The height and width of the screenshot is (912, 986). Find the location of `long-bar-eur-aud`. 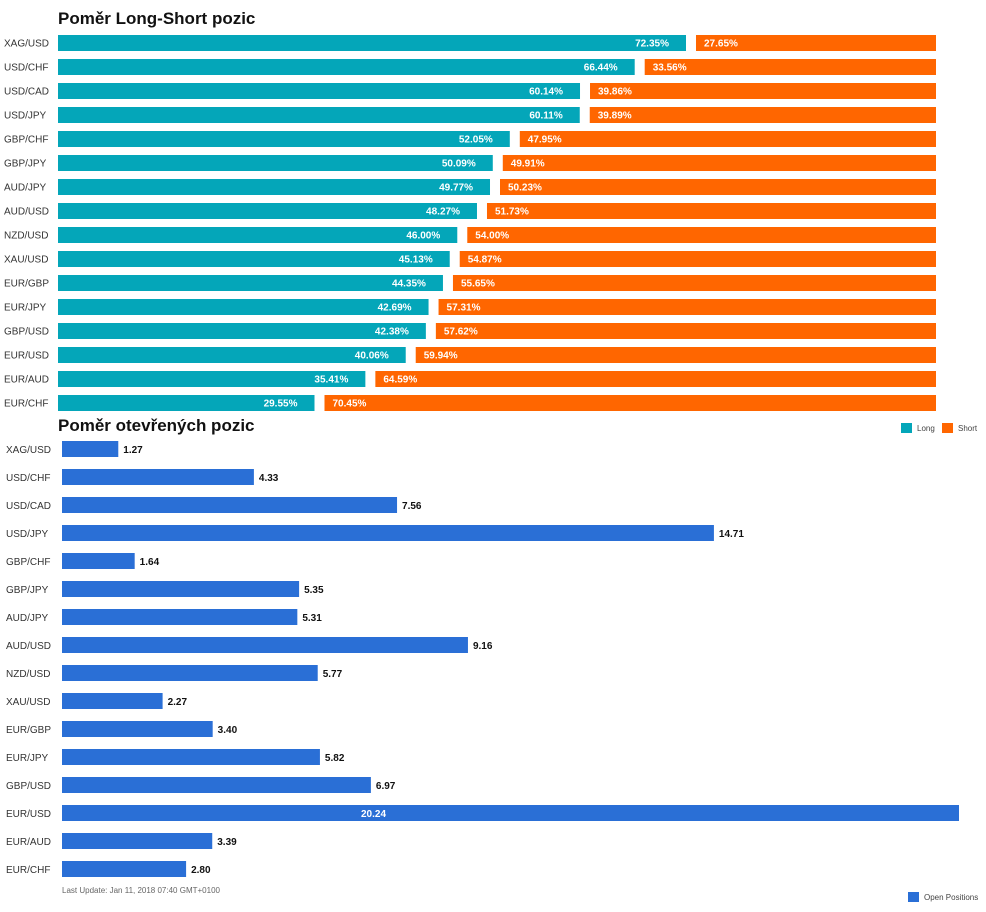

long-bar-eur-aud is located at coordinates (212, 379).